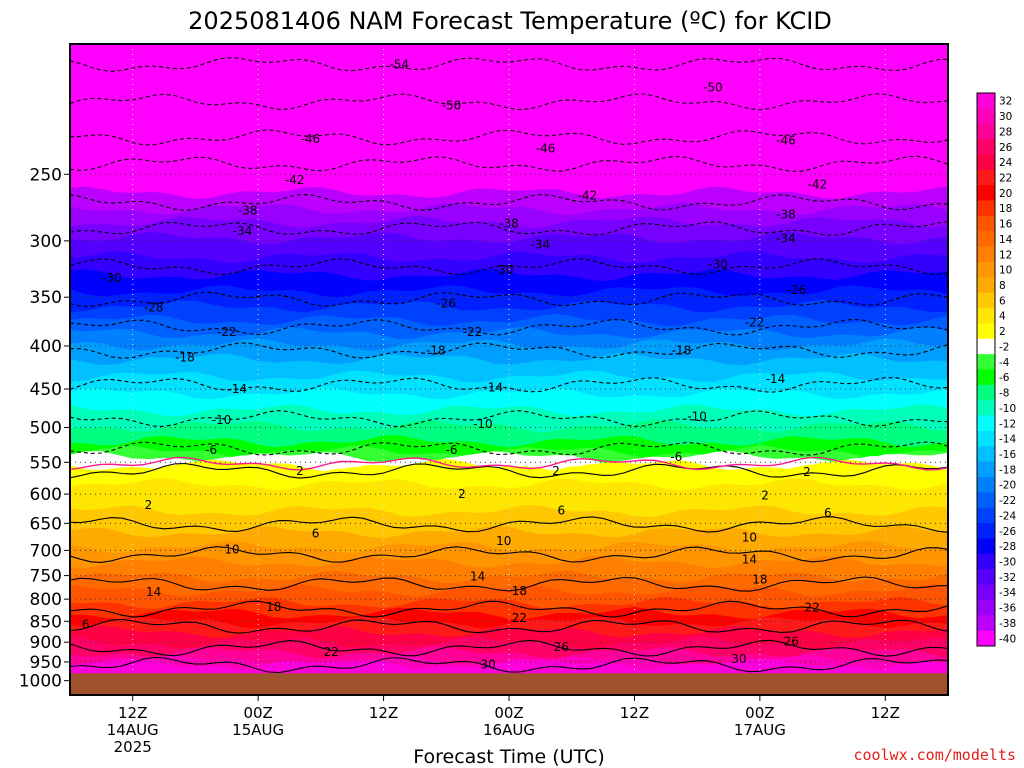 The width and height of the screenshot is (1024, 768). What do you see at coordinates (1004, 347) in the screenshot?
I see `colorbar-label: -2` at bounding box center [1004, 347].